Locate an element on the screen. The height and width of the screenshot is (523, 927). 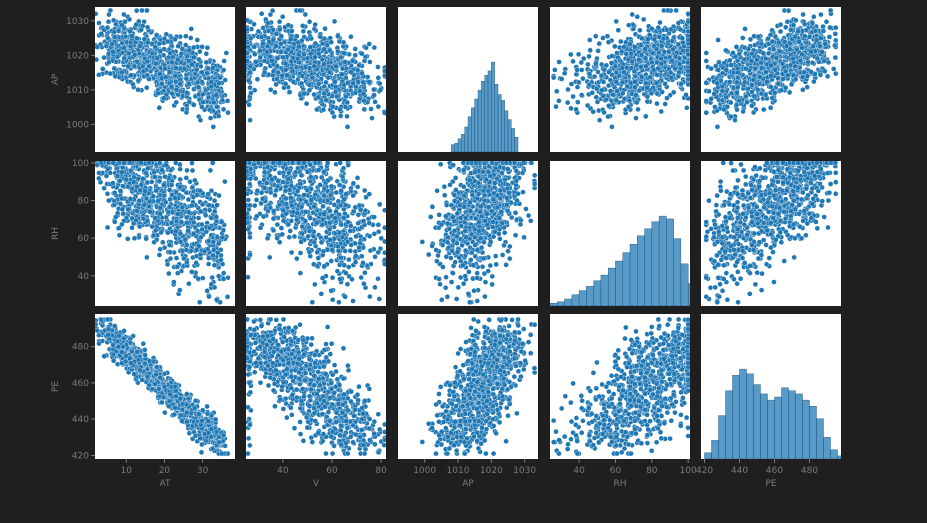
histogram-bar is located at coordinates (499, 123).